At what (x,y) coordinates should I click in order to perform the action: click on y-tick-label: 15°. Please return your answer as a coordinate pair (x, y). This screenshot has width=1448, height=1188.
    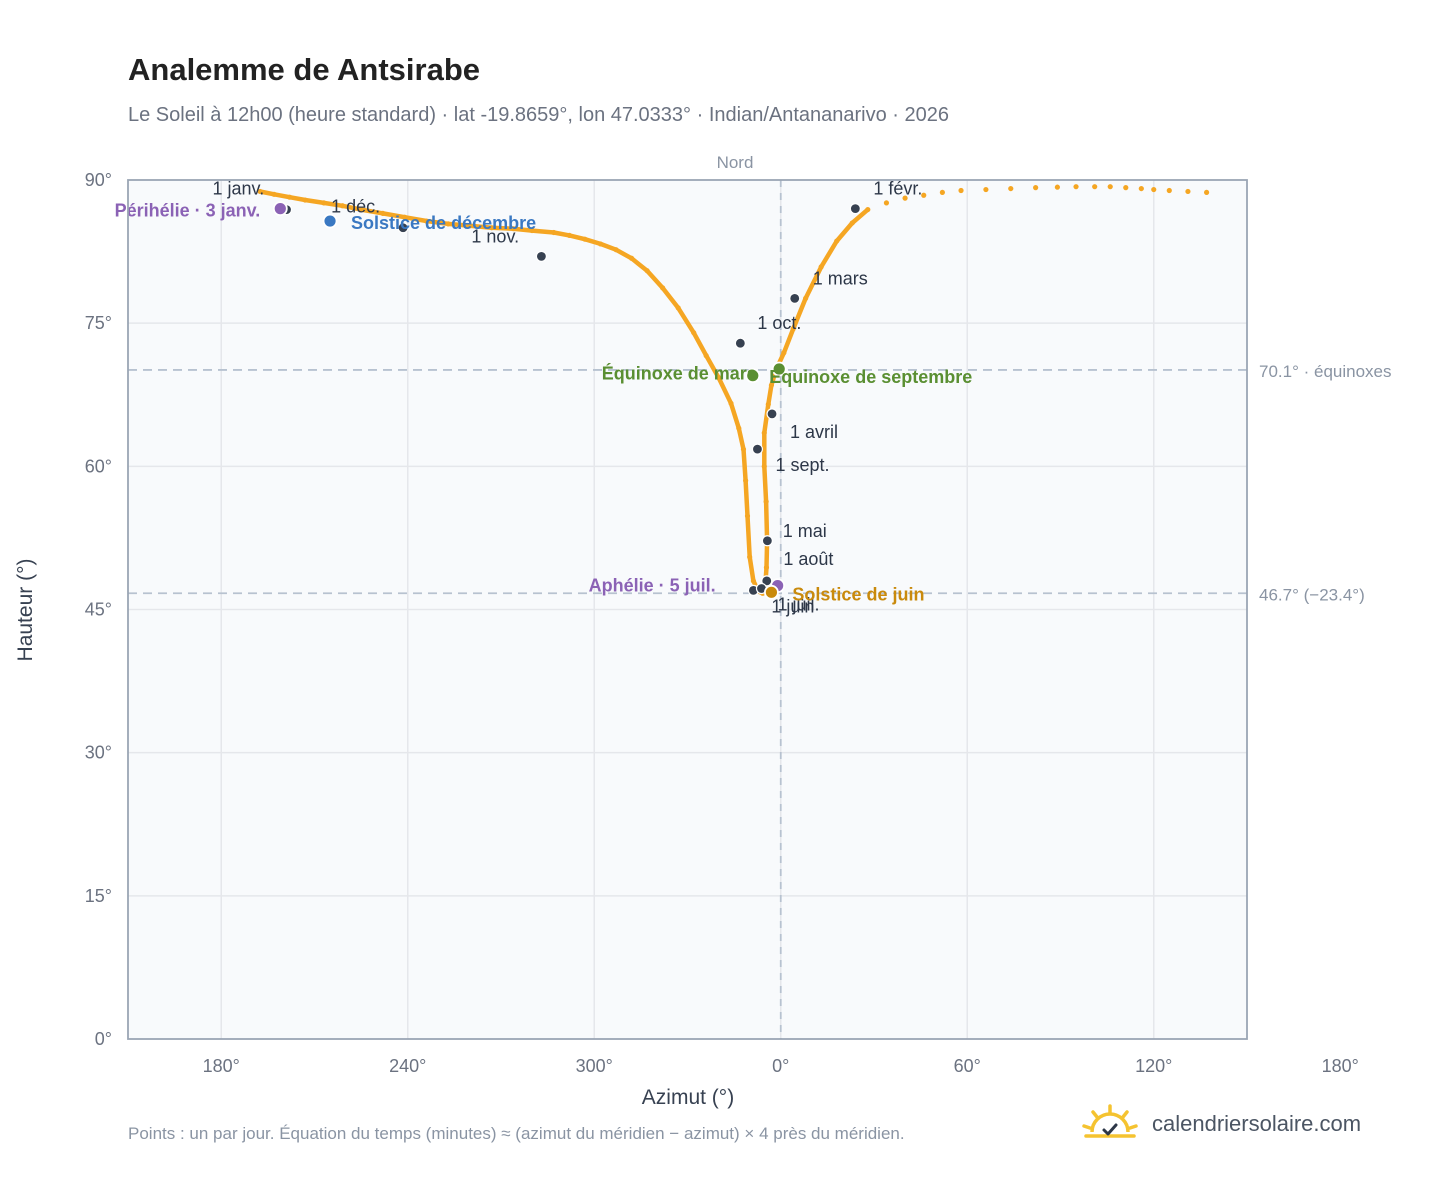
    Looking at the image, I should click on (98, 896).